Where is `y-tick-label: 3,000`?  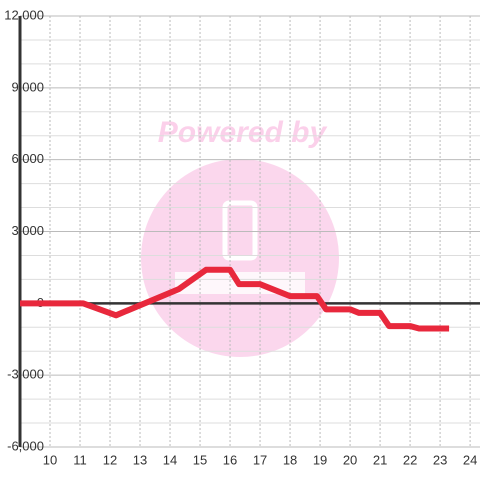 y-tick-label: 3,000 is located at coordinates (27, 230).